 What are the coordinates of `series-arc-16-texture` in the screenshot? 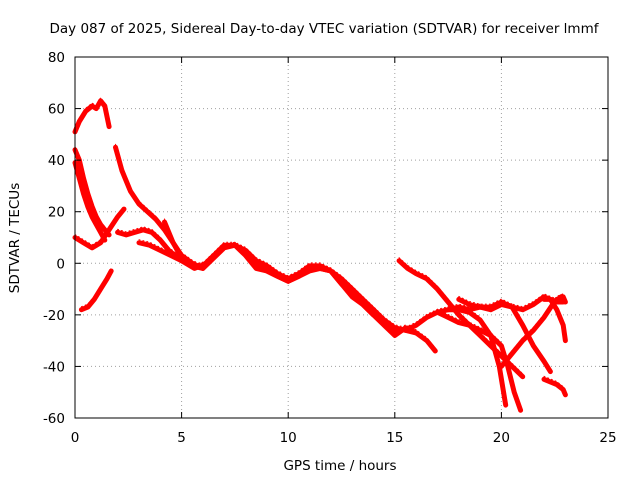 It's located at (504, 332).